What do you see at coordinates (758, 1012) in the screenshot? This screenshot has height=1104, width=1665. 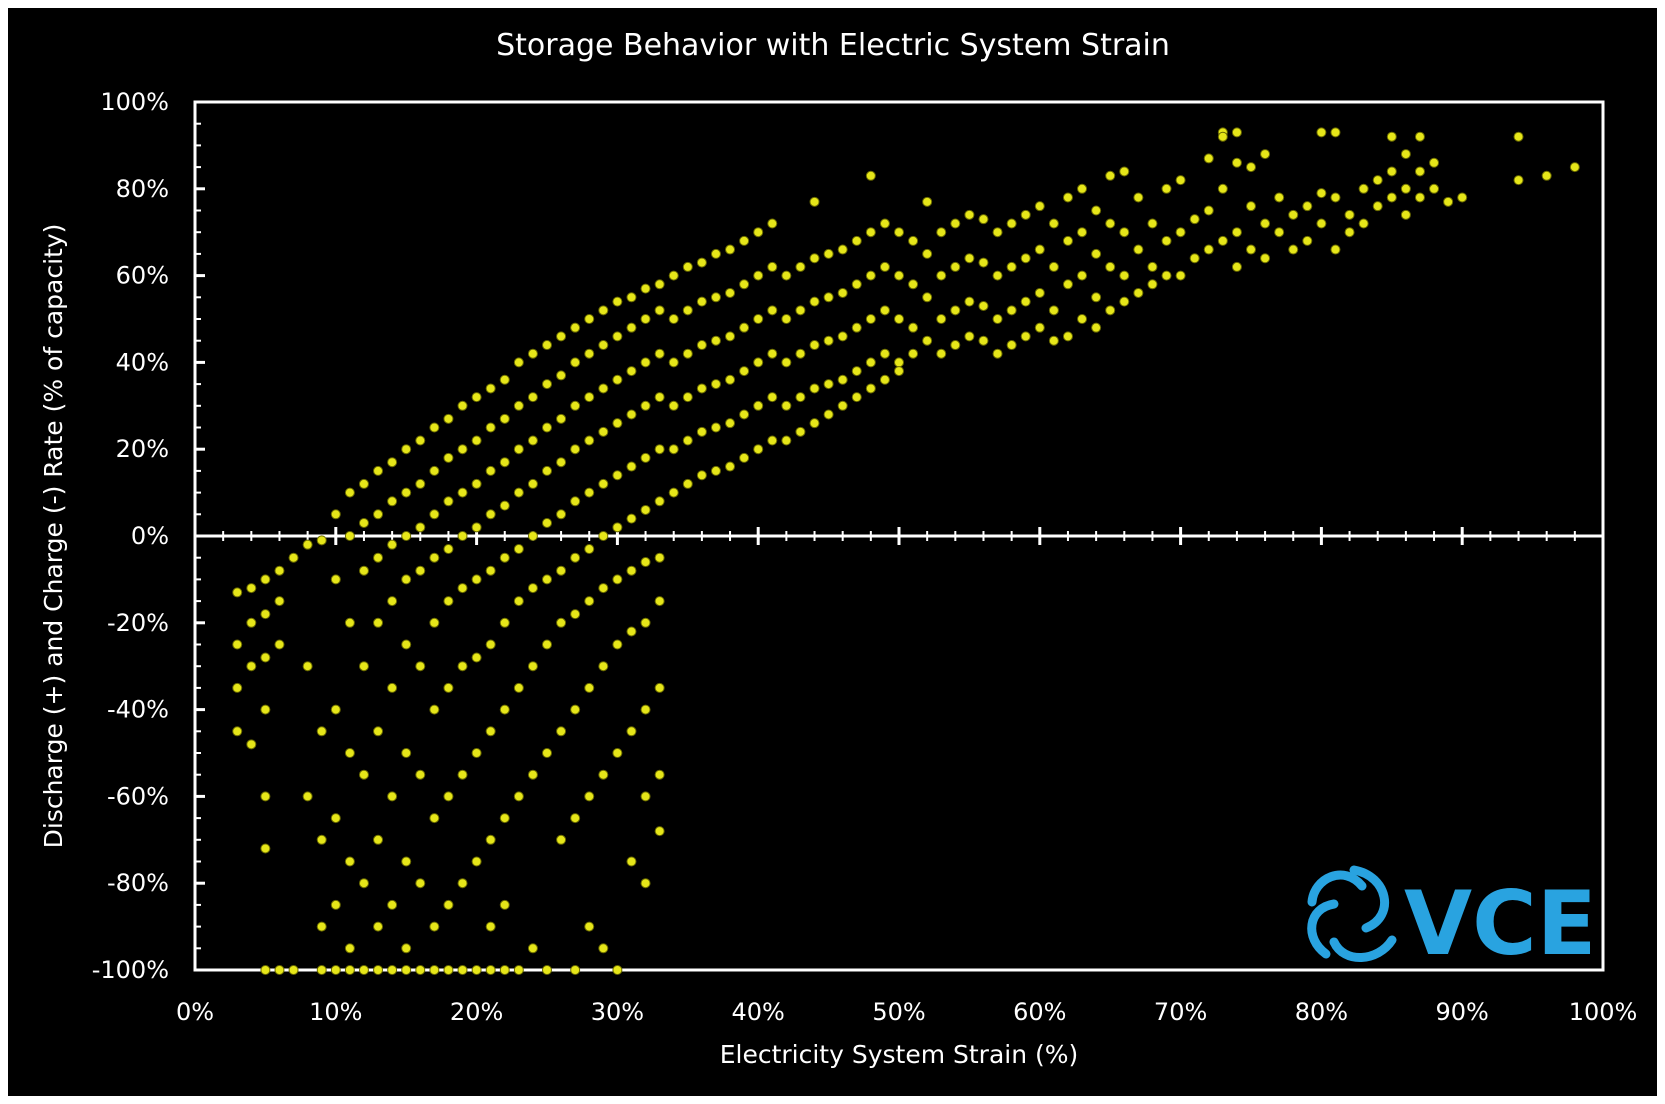 I see `x-tick-label: 40%` at bounding box center [758, 1012].